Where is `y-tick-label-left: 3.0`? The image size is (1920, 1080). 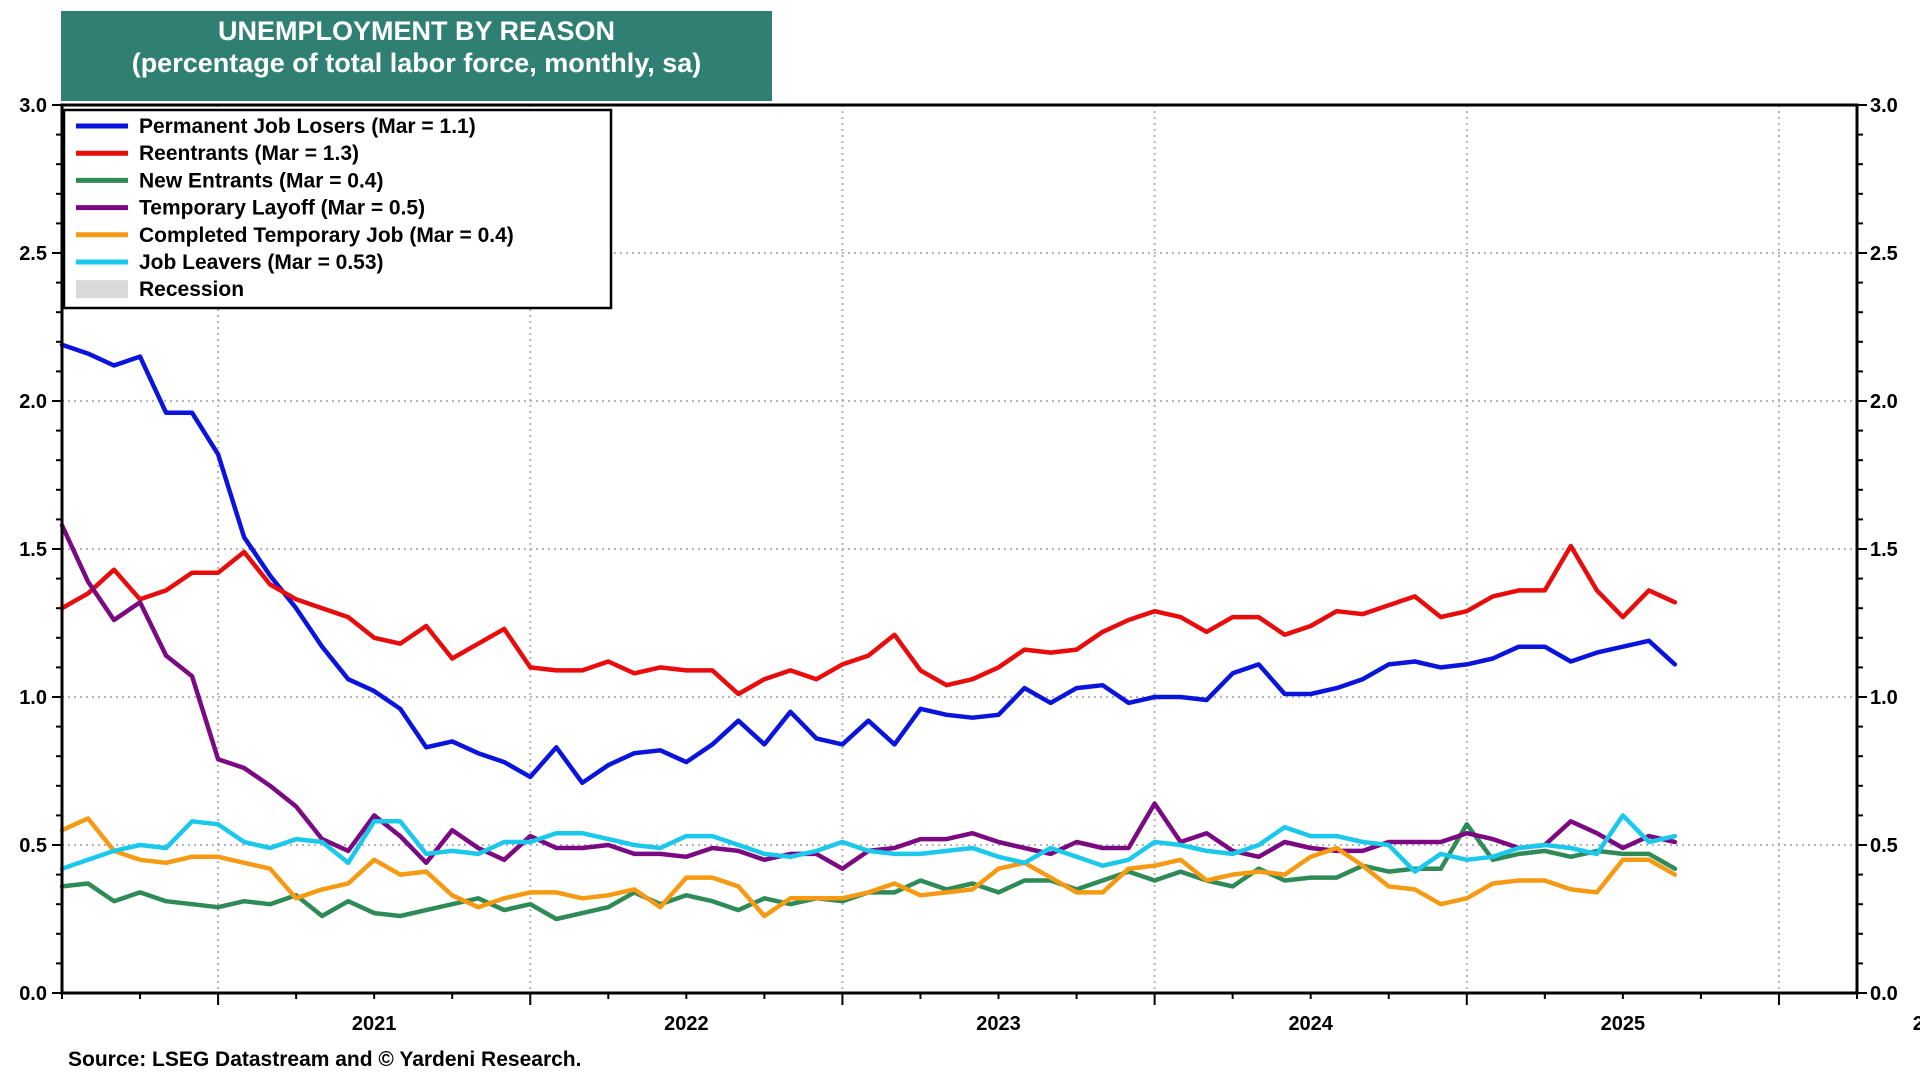 y-tick-label-left: 3.0 is located at coordinates (33, 106).